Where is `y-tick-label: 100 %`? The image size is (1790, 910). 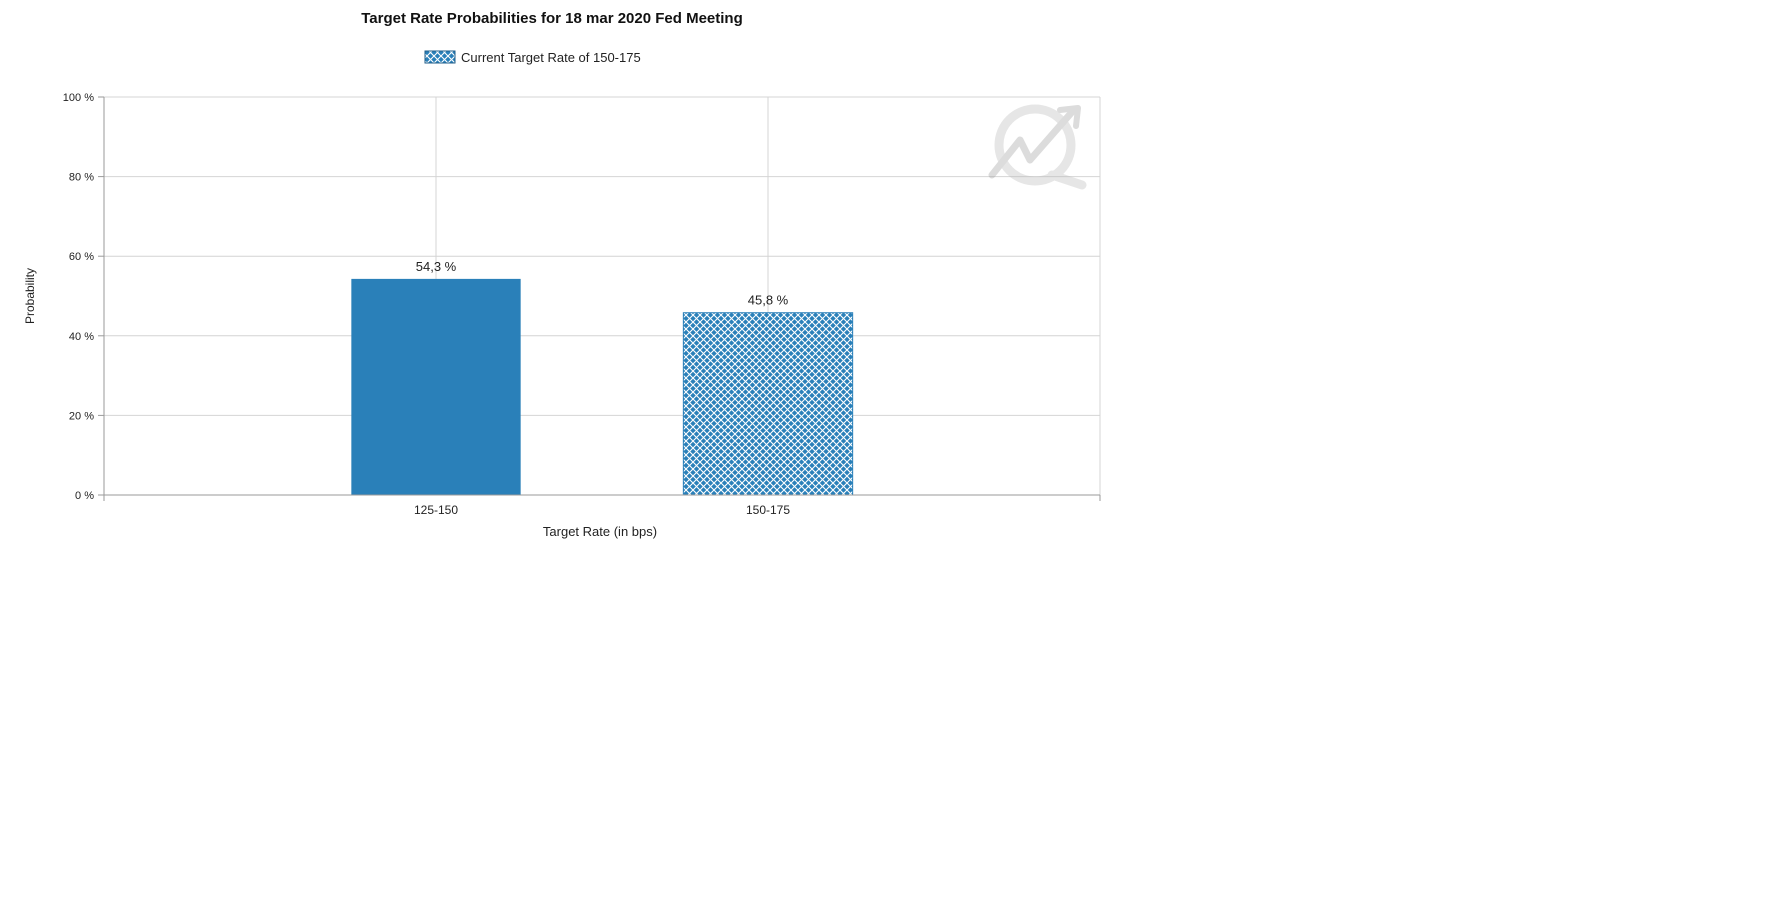
y-tick-label: 100 % is located at coordinates (78, 98).